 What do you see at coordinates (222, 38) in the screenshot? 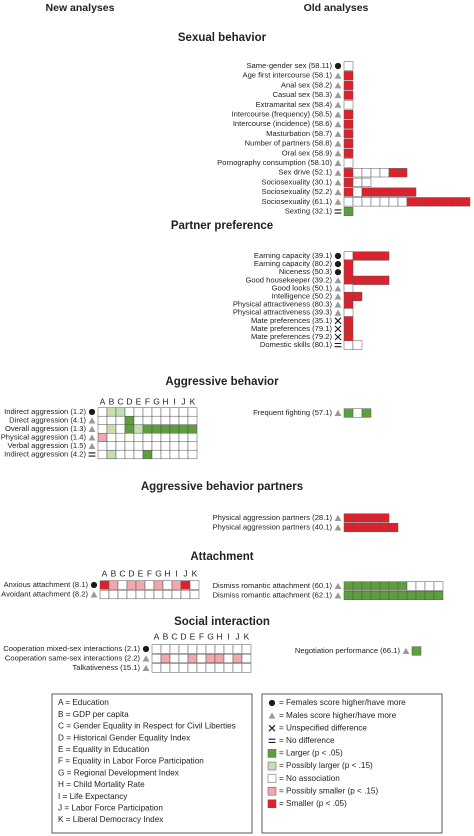
I see `section-title: Sexual behavior` at bounding box center [222, 38].